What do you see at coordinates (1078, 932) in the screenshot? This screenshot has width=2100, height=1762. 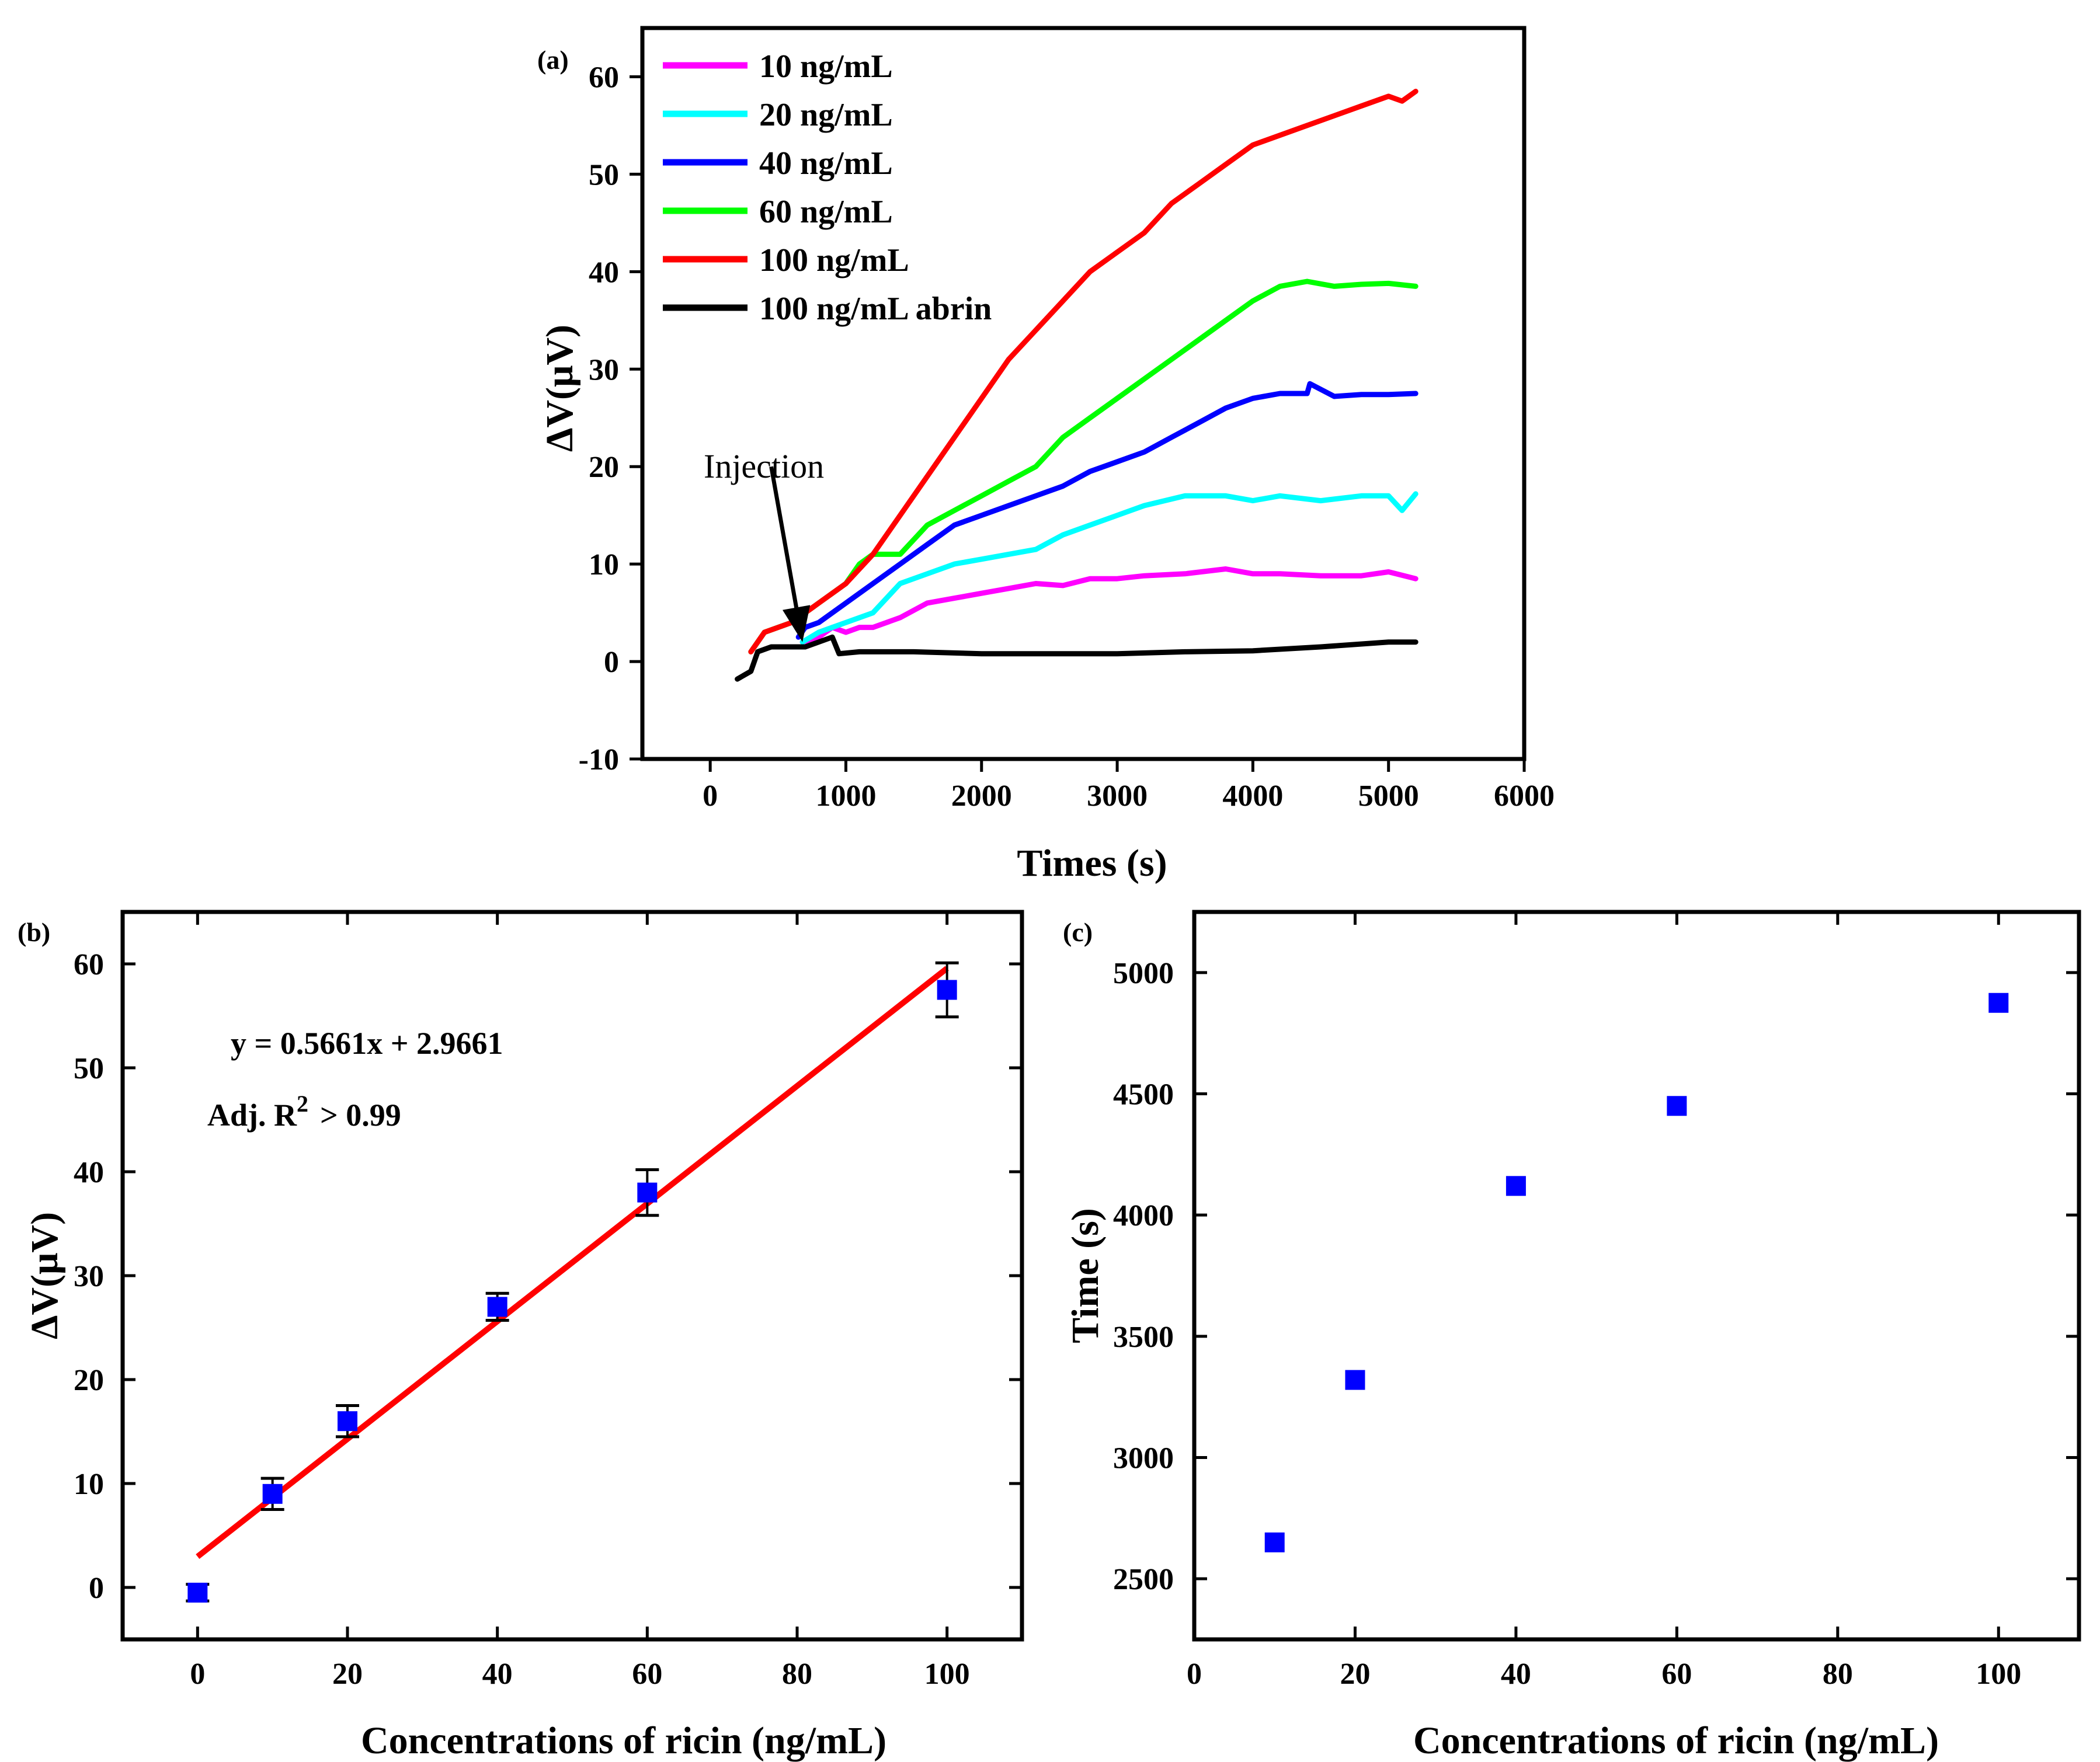 I see `panel-label: (c)` at bounding box center [1078, 932].